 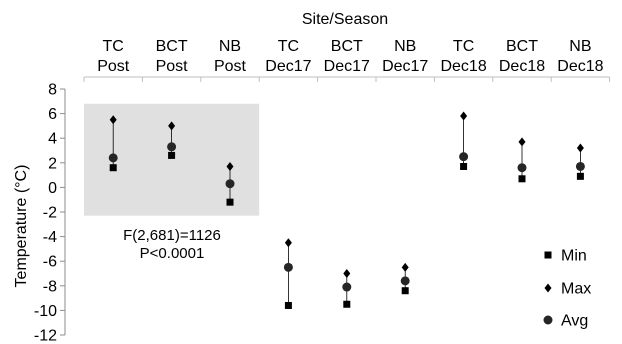 I want to click on y-axis-label: Temperature (°C), so click(x=21, y=226).